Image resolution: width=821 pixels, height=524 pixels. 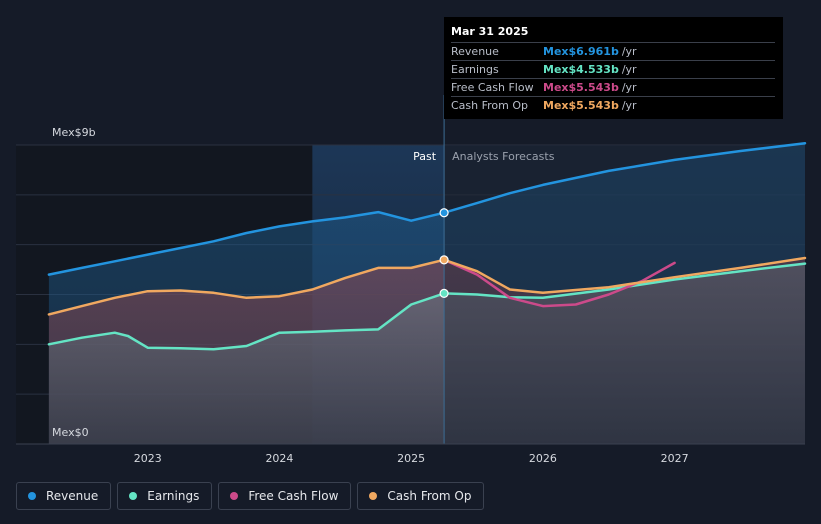 What do you see at coordinates (444, 260) in the screenshot?
I see `cash-from-op-marker` at bounding box center [444, 260].